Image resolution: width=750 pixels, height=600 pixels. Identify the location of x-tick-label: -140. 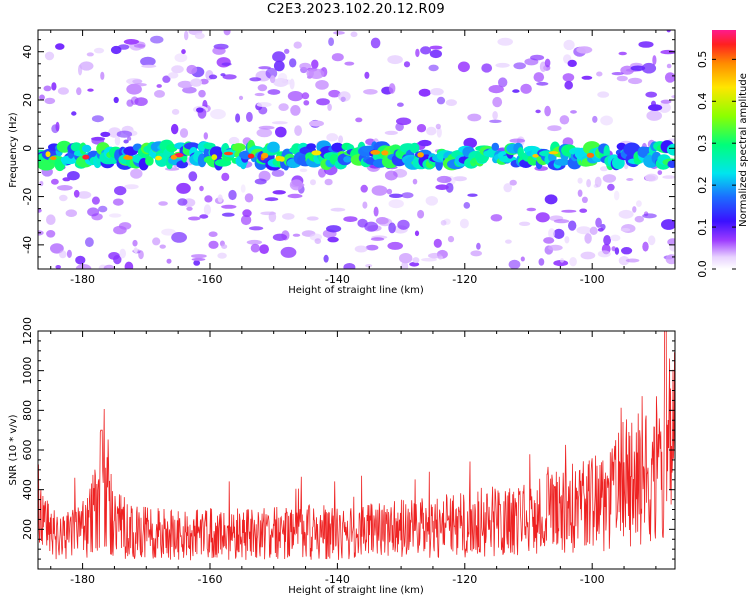
(337, 579).